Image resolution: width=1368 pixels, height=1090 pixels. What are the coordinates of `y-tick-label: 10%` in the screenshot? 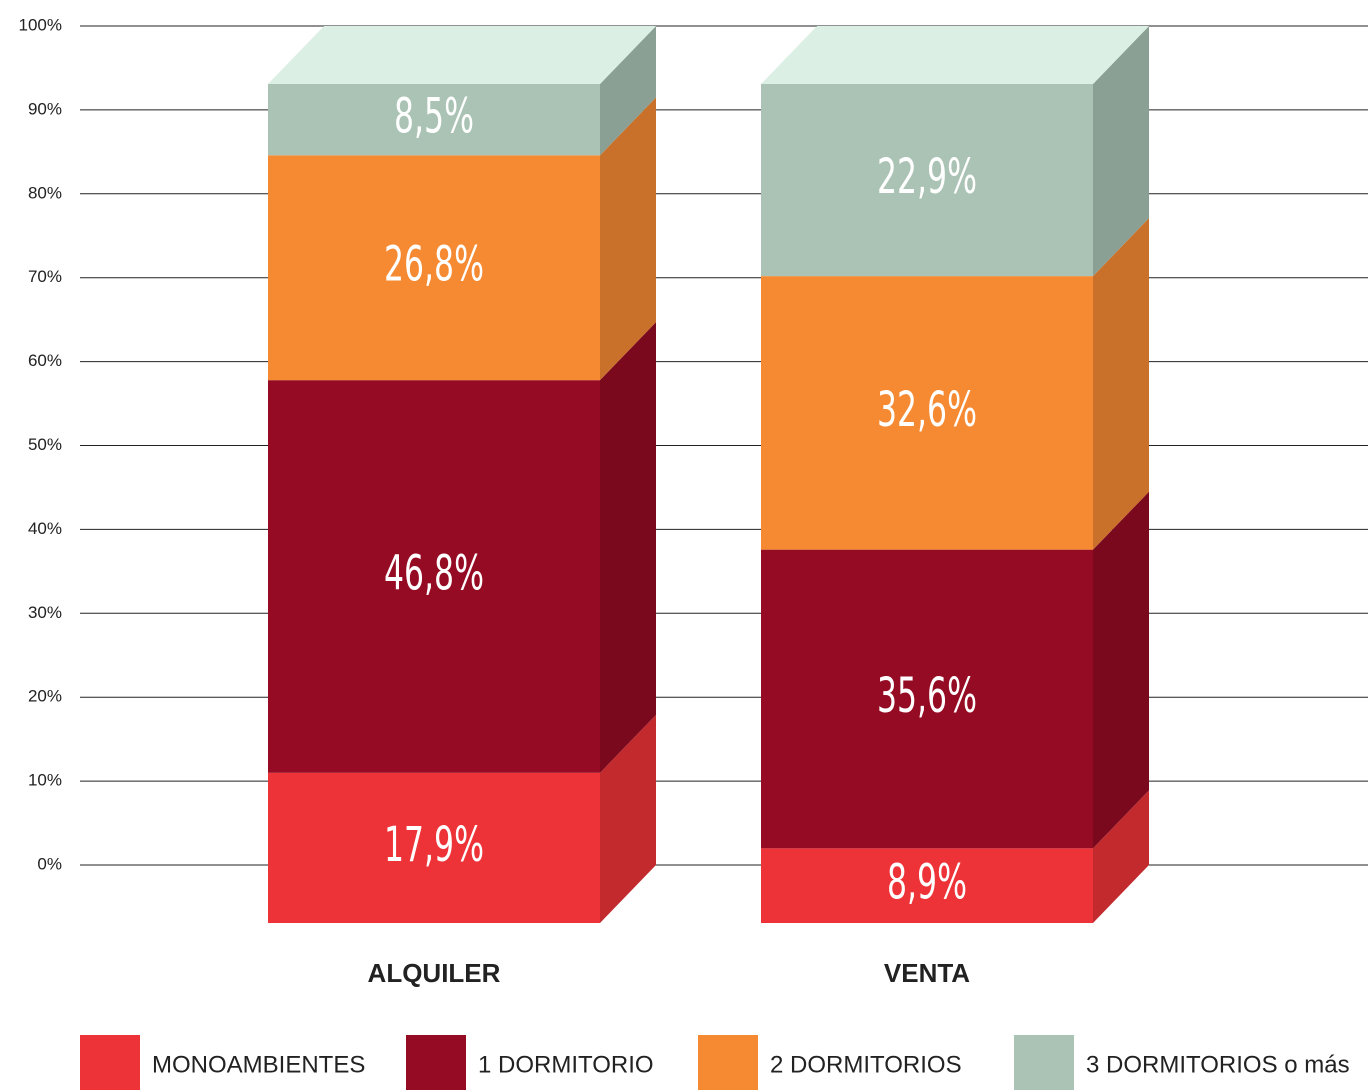 It's located at (45, 780).